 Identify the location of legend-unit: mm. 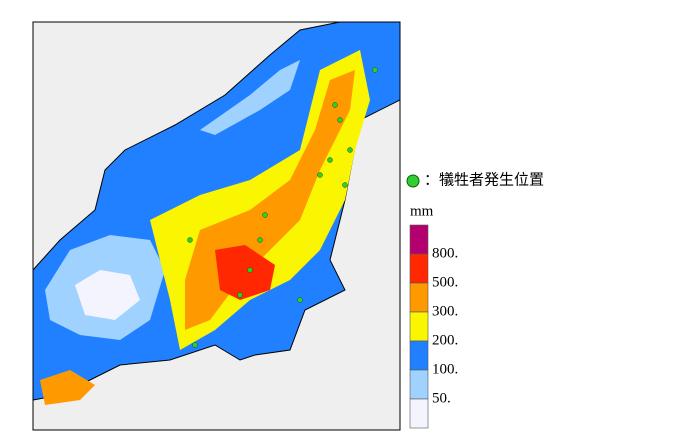
(422, 211).